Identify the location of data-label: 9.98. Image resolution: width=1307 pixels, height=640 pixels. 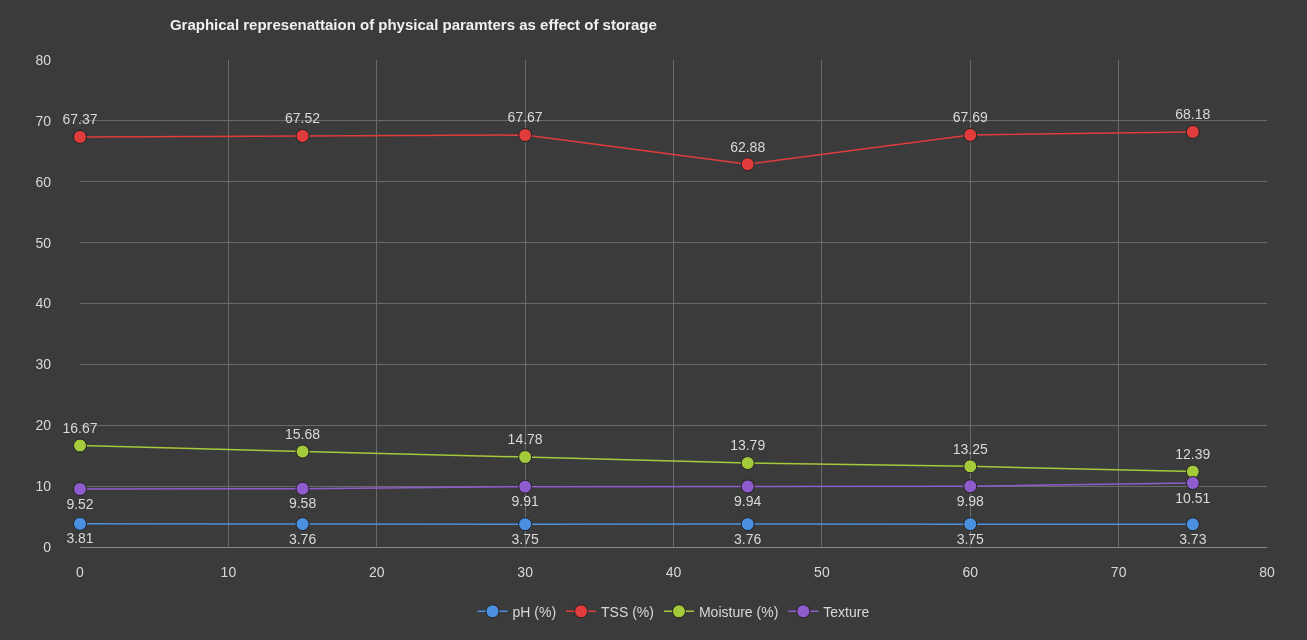
(970, 500).